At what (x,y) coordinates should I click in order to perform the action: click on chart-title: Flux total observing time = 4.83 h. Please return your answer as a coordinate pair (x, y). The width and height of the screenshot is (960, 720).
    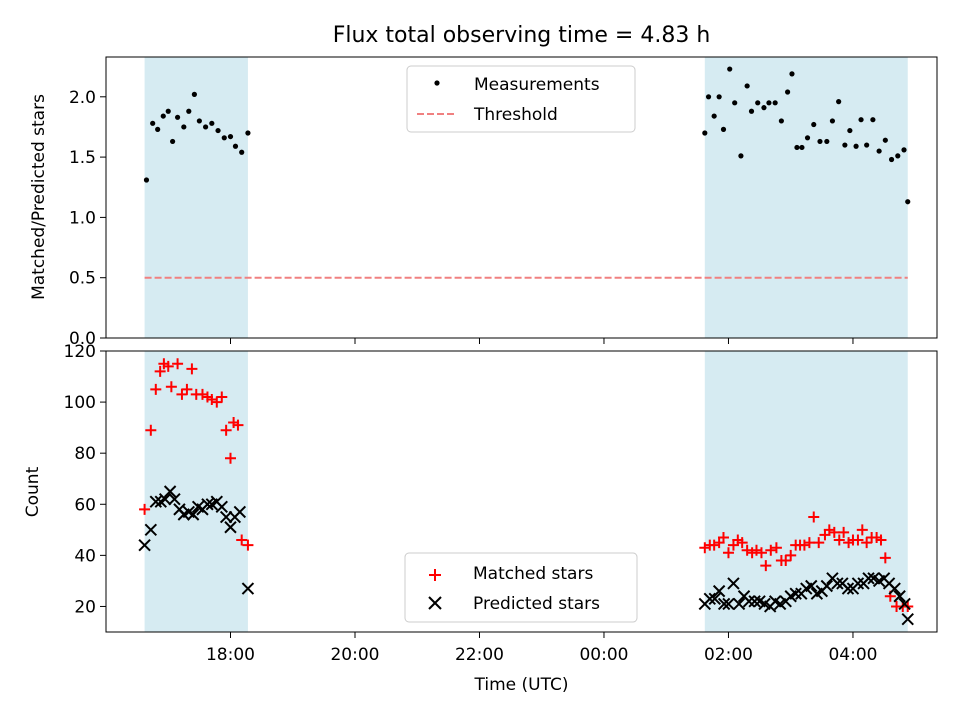
    Looking at the image, I should click on (522, 35).